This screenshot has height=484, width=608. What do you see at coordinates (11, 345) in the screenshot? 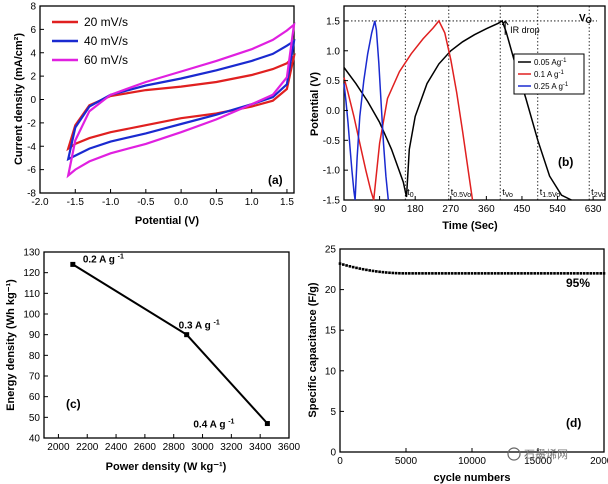
I see `panel-c-ylabel: Energy density (Wh kg⁻¹)` at bounding box center [11, 345].